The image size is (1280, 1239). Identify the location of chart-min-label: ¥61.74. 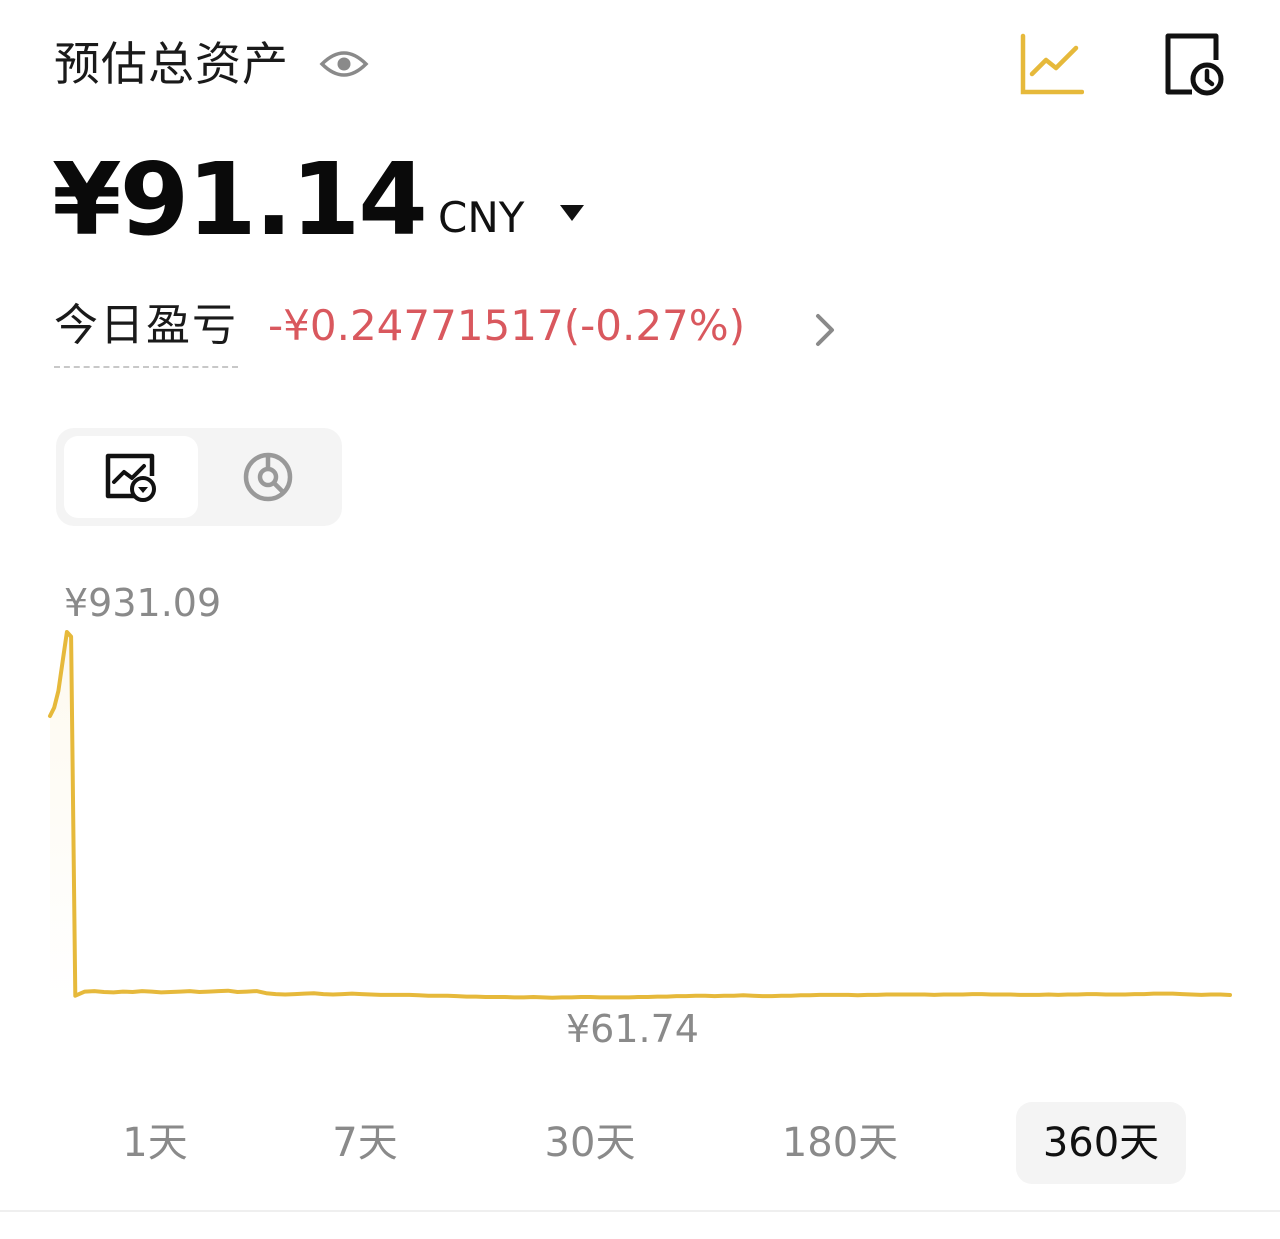
(632, 1029).